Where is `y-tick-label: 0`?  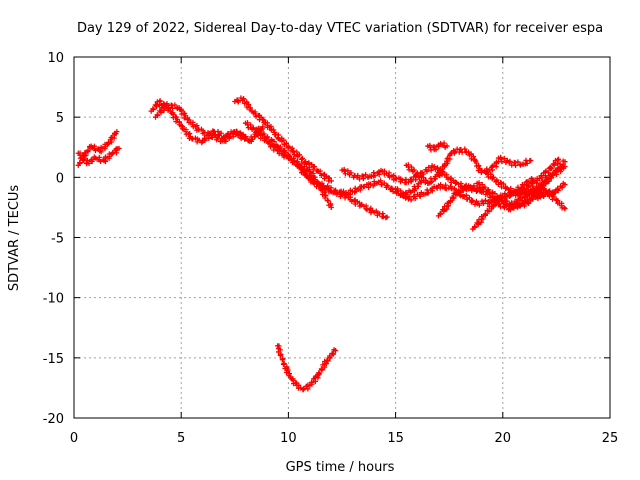 y-tick-label: 0 is located at coordinates (60, 178).